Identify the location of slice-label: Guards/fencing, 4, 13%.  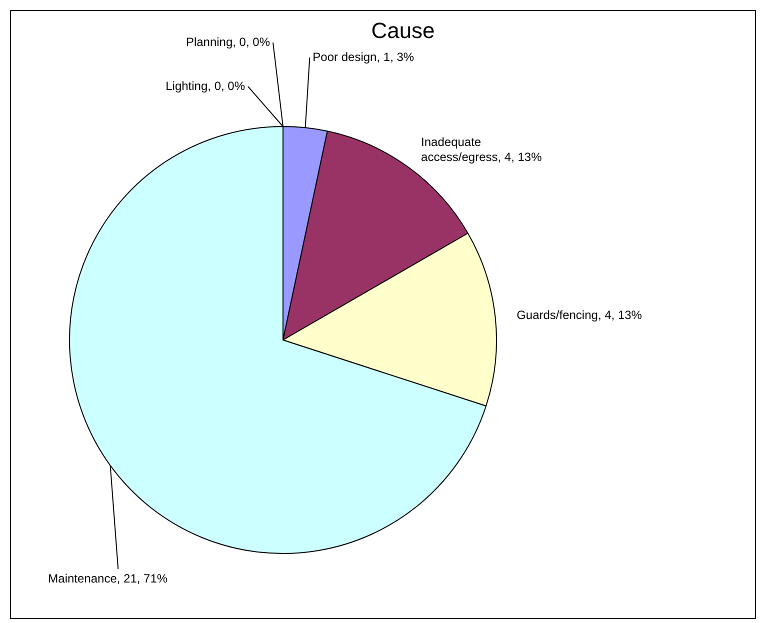
(579, 315).